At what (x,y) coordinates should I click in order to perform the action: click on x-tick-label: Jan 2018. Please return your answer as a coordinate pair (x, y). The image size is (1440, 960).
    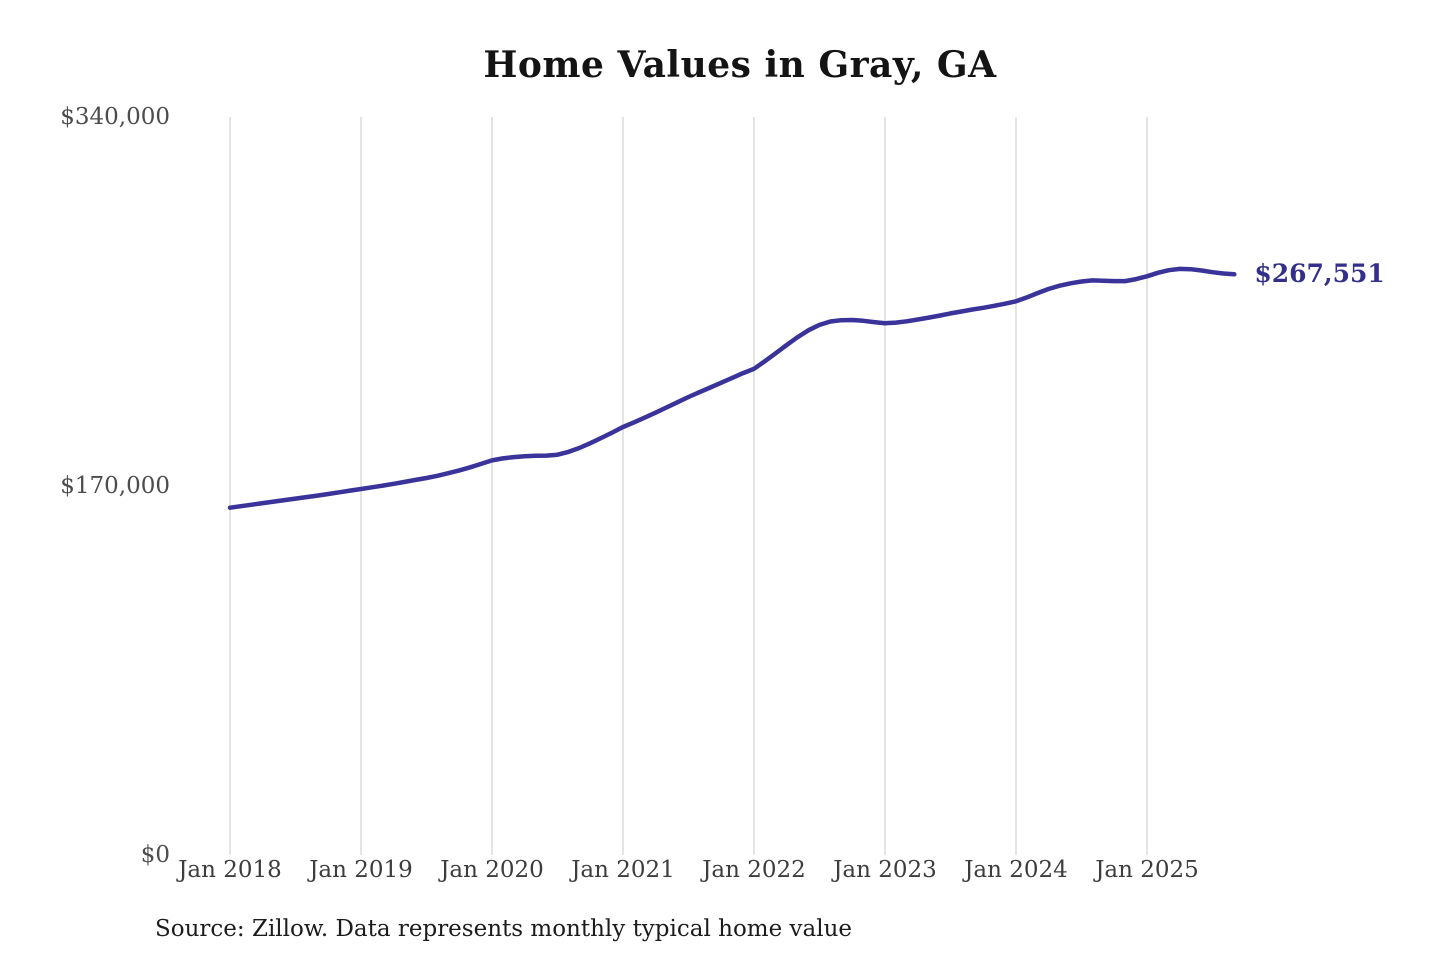
    Looking at the image, I should click on (230, 870).